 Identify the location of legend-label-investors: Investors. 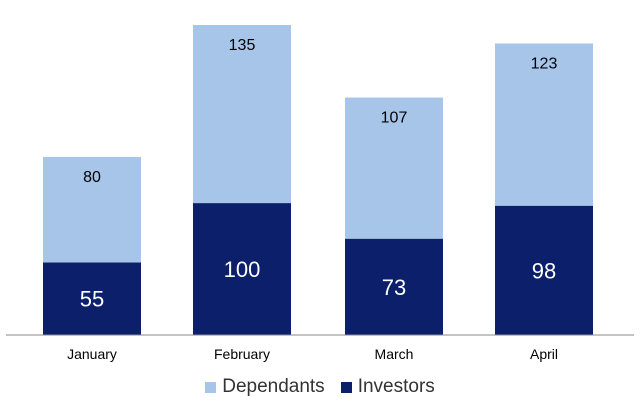
(396, 386).